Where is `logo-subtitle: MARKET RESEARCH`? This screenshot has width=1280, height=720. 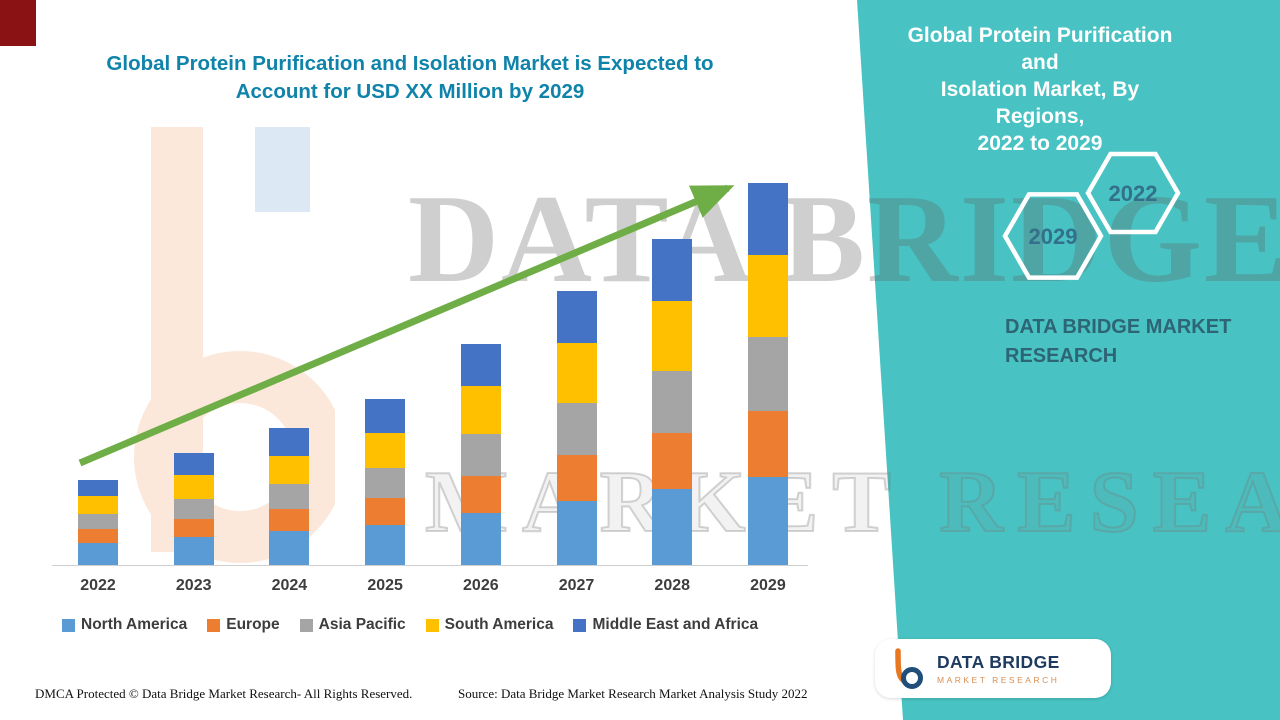 logo-subtitle: MARKET RESEARCH is located at coordinates (998, 680).